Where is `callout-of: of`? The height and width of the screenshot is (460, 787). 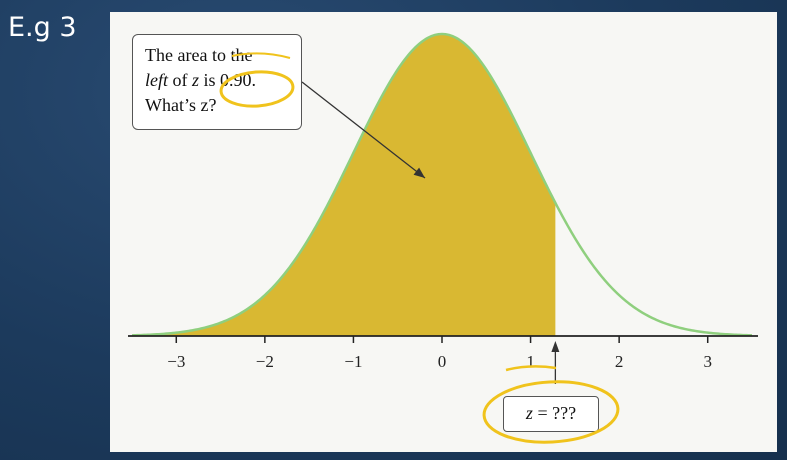 callout-of: of is located at coordinates (180, 80).